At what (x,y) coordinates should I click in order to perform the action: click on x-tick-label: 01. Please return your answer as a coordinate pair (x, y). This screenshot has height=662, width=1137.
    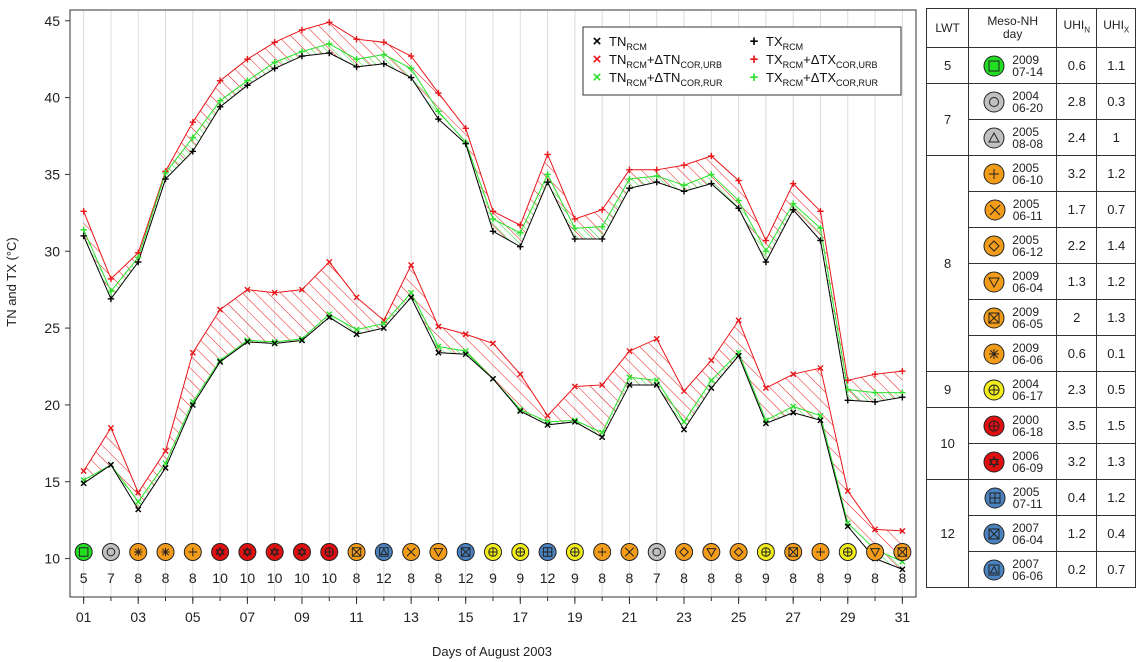
    Looking at the image, I should click on (84, 617).